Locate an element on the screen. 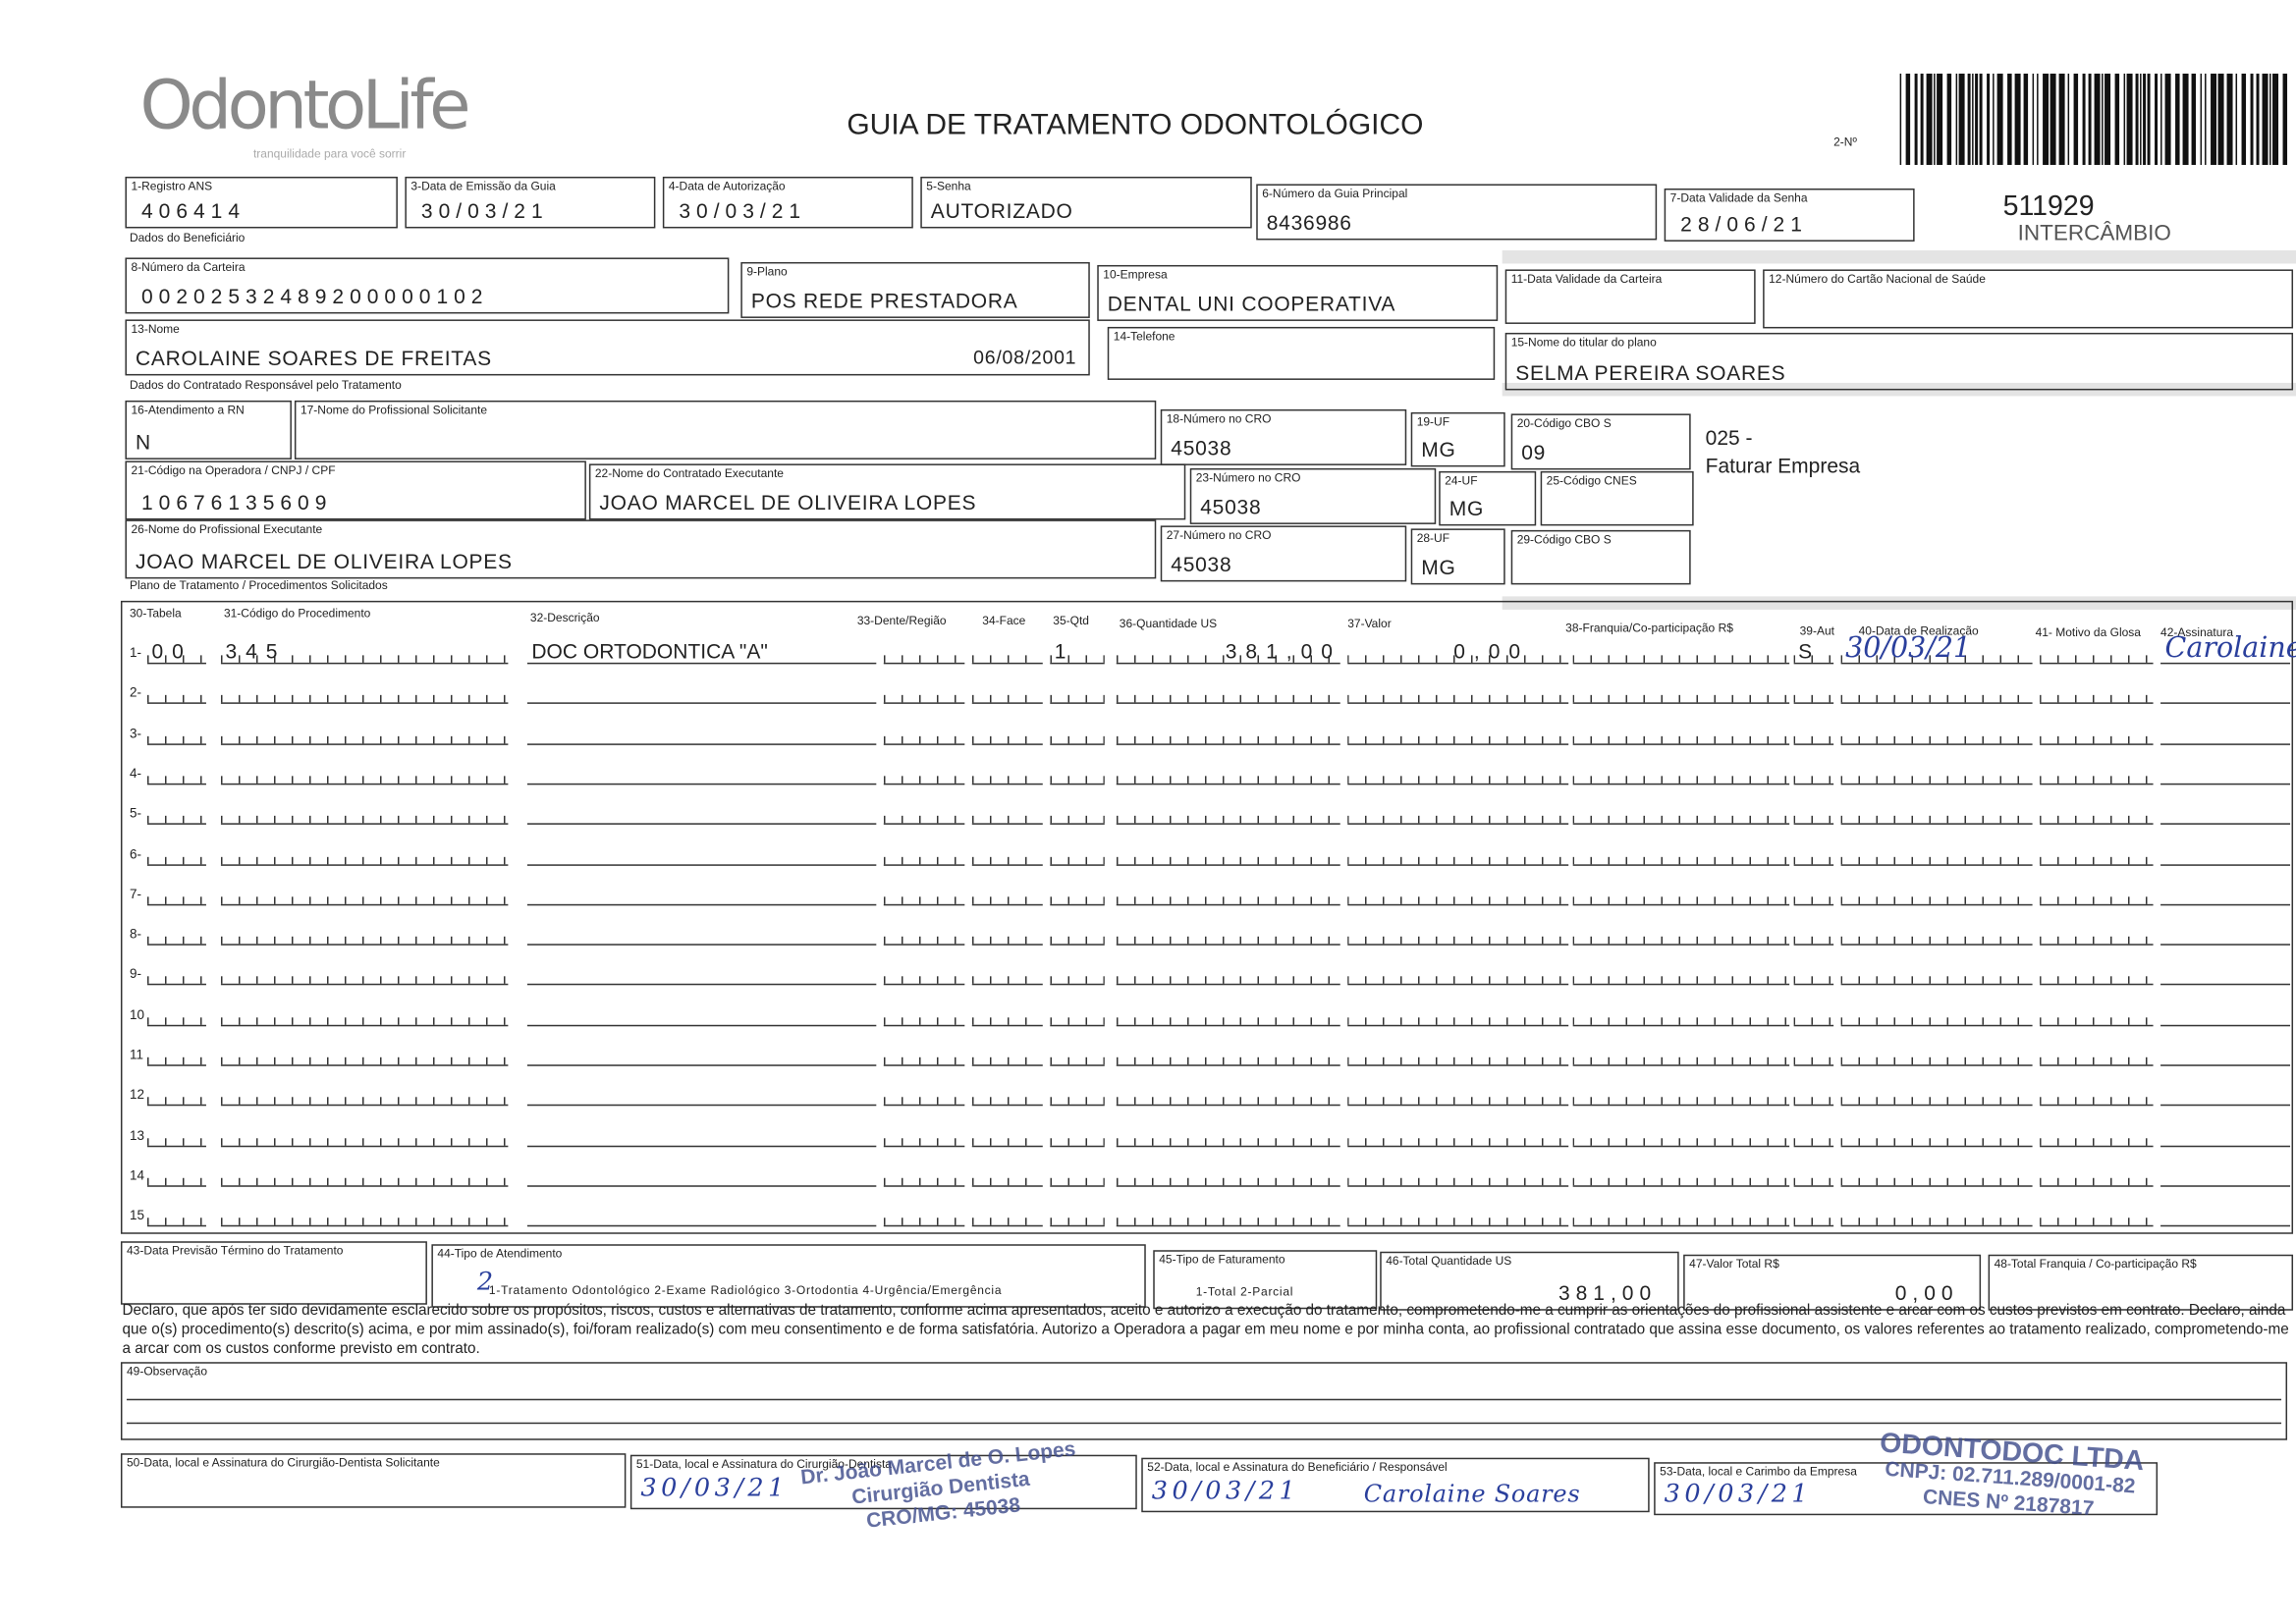 Image resolution: width=2296 pixels, height=1624 pixels. field-label: 21-Código na Operadora / CNPJ / CPF is located at coordinates (233, 470).